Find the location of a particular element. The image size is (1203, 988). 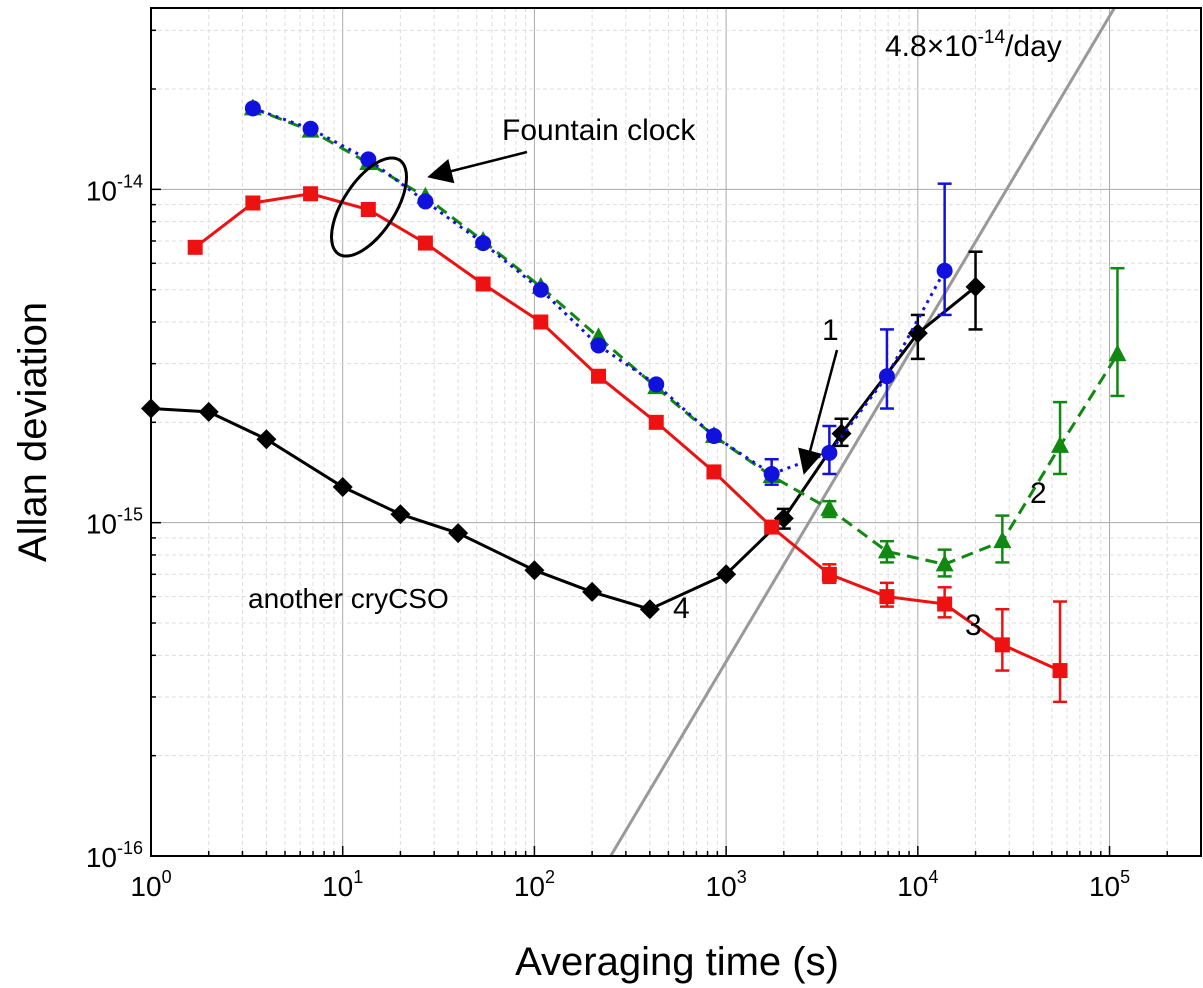

series-label-3: 3 is located at coordinates (973, 625).